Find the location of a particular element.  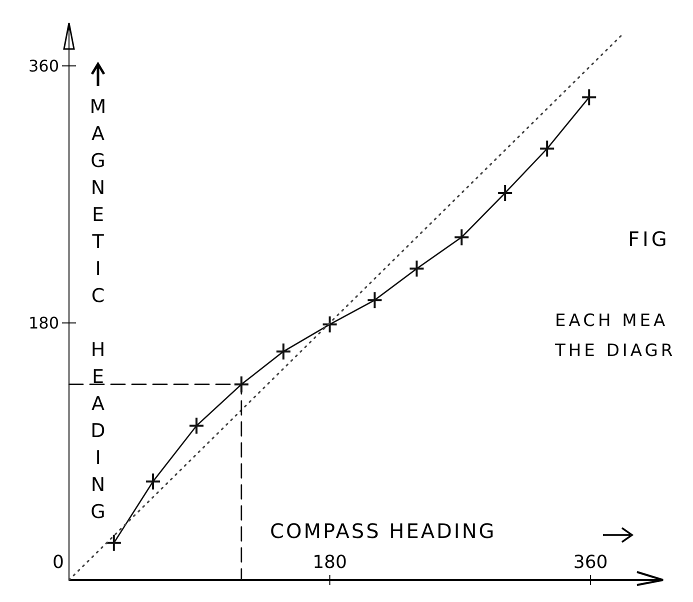

x-tick-label: 360 is located at coordinates (590, 562).